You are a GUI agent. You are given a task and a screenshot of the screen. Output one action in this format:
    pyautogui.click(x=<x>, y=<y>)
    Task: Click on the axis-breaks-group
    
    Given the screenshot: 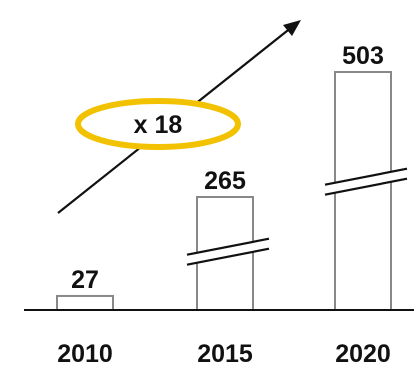 What is the action you would take?
    pyautogui.click(x=297, y=216)
    